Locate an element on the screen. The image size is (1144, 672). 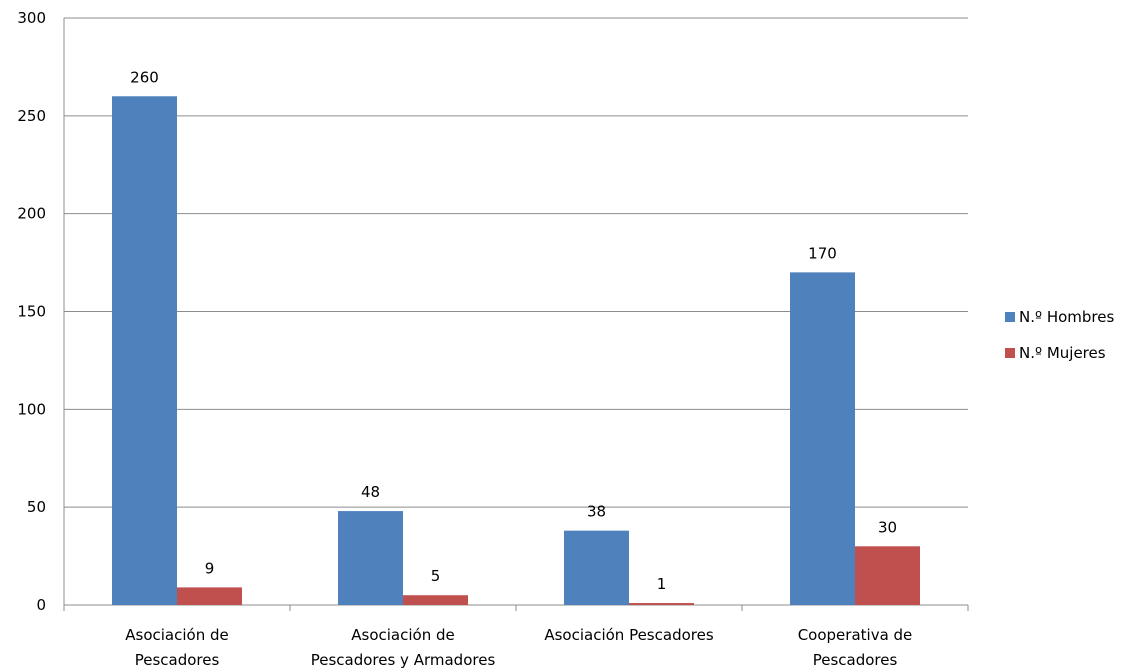
y-tick-label: 50 is located at coordinates (36, 507).